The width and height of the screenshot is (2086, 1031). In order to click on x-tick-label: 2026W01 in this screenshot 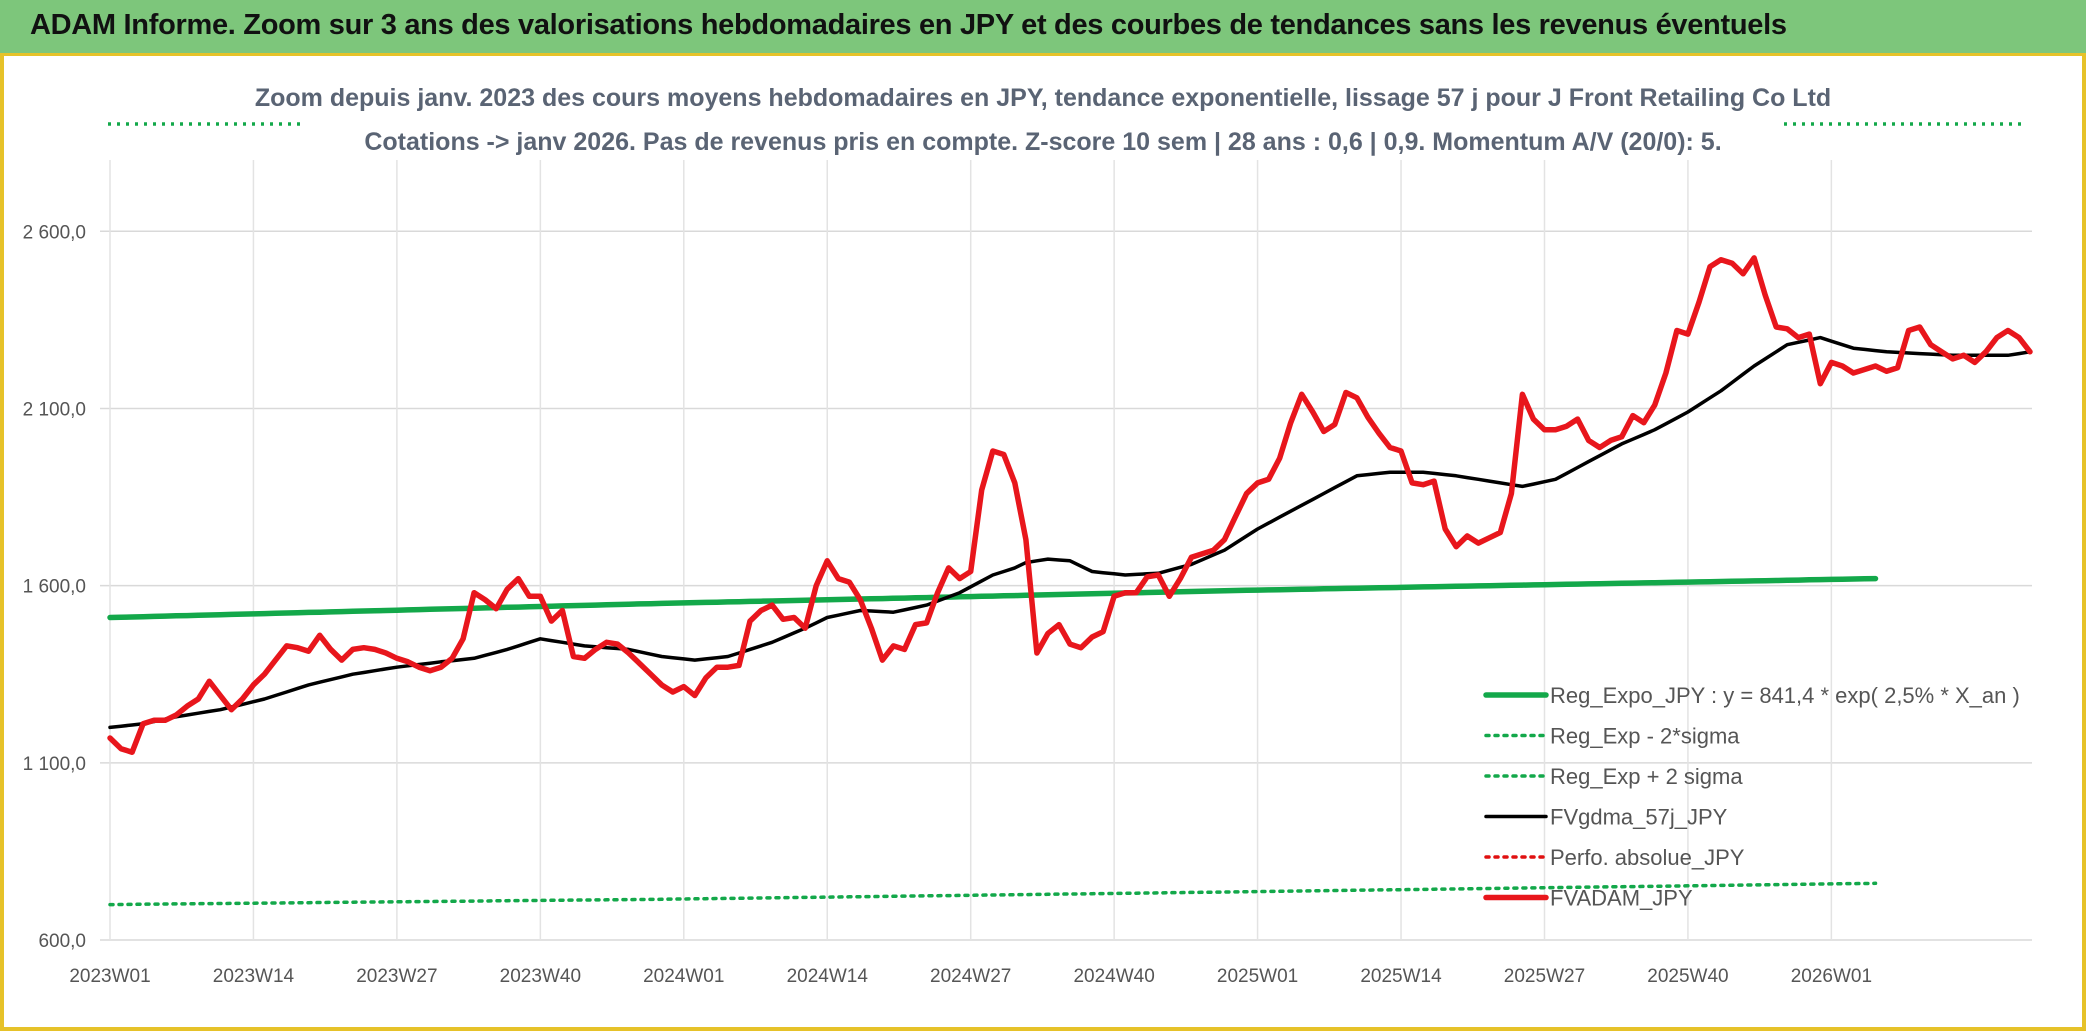, I will do `click(1831, 976)`.